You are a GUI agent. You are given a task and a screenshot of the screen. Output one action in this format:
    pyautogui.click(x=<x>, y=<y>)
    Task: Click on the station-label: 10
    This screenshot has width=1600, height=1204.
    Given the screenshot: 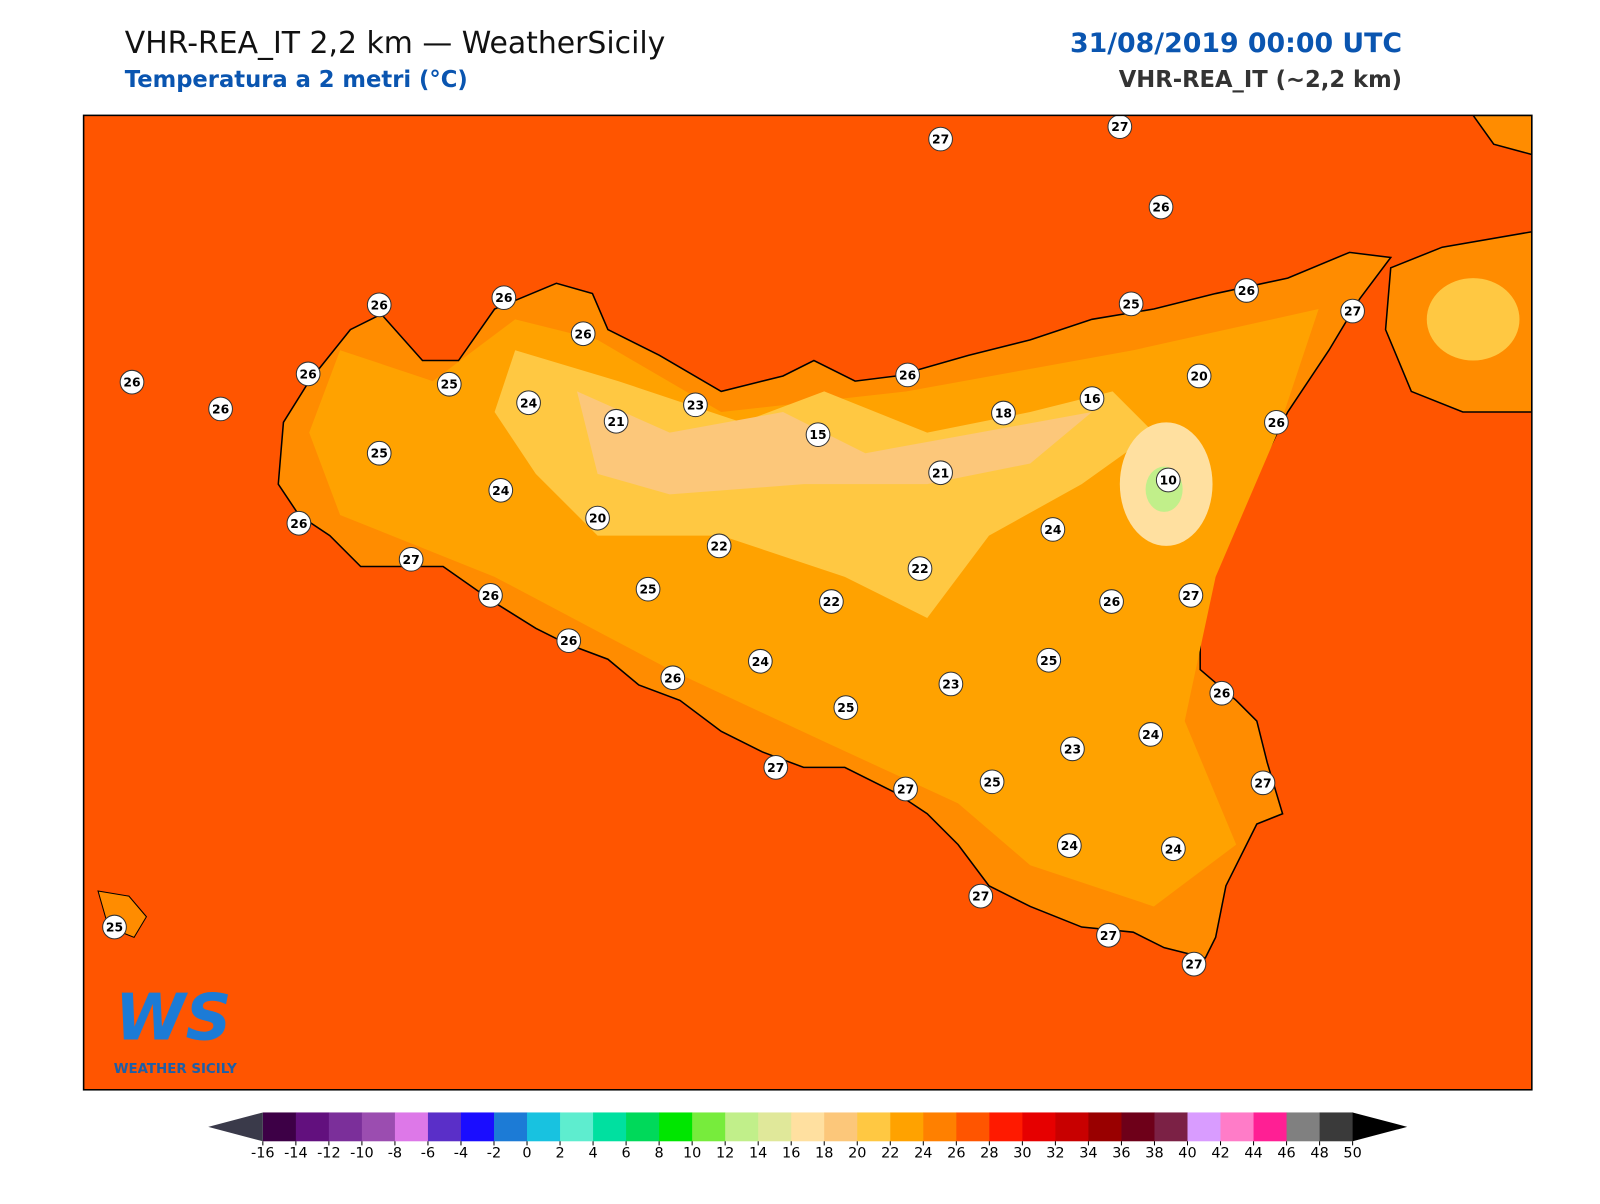 What is the action you would take?
    pyautogui.click(x=1169, y=481)
    